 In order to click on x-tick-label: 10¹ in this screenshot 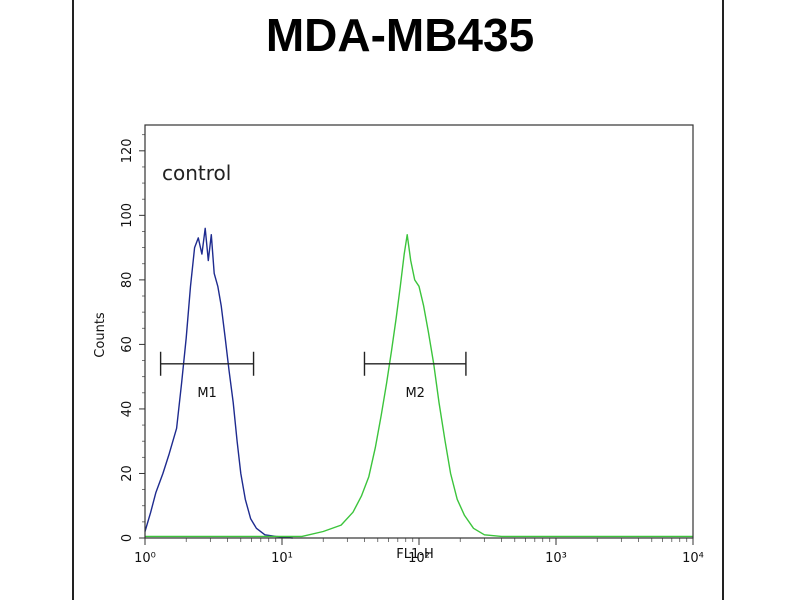, I will do `click(282, 558)`.